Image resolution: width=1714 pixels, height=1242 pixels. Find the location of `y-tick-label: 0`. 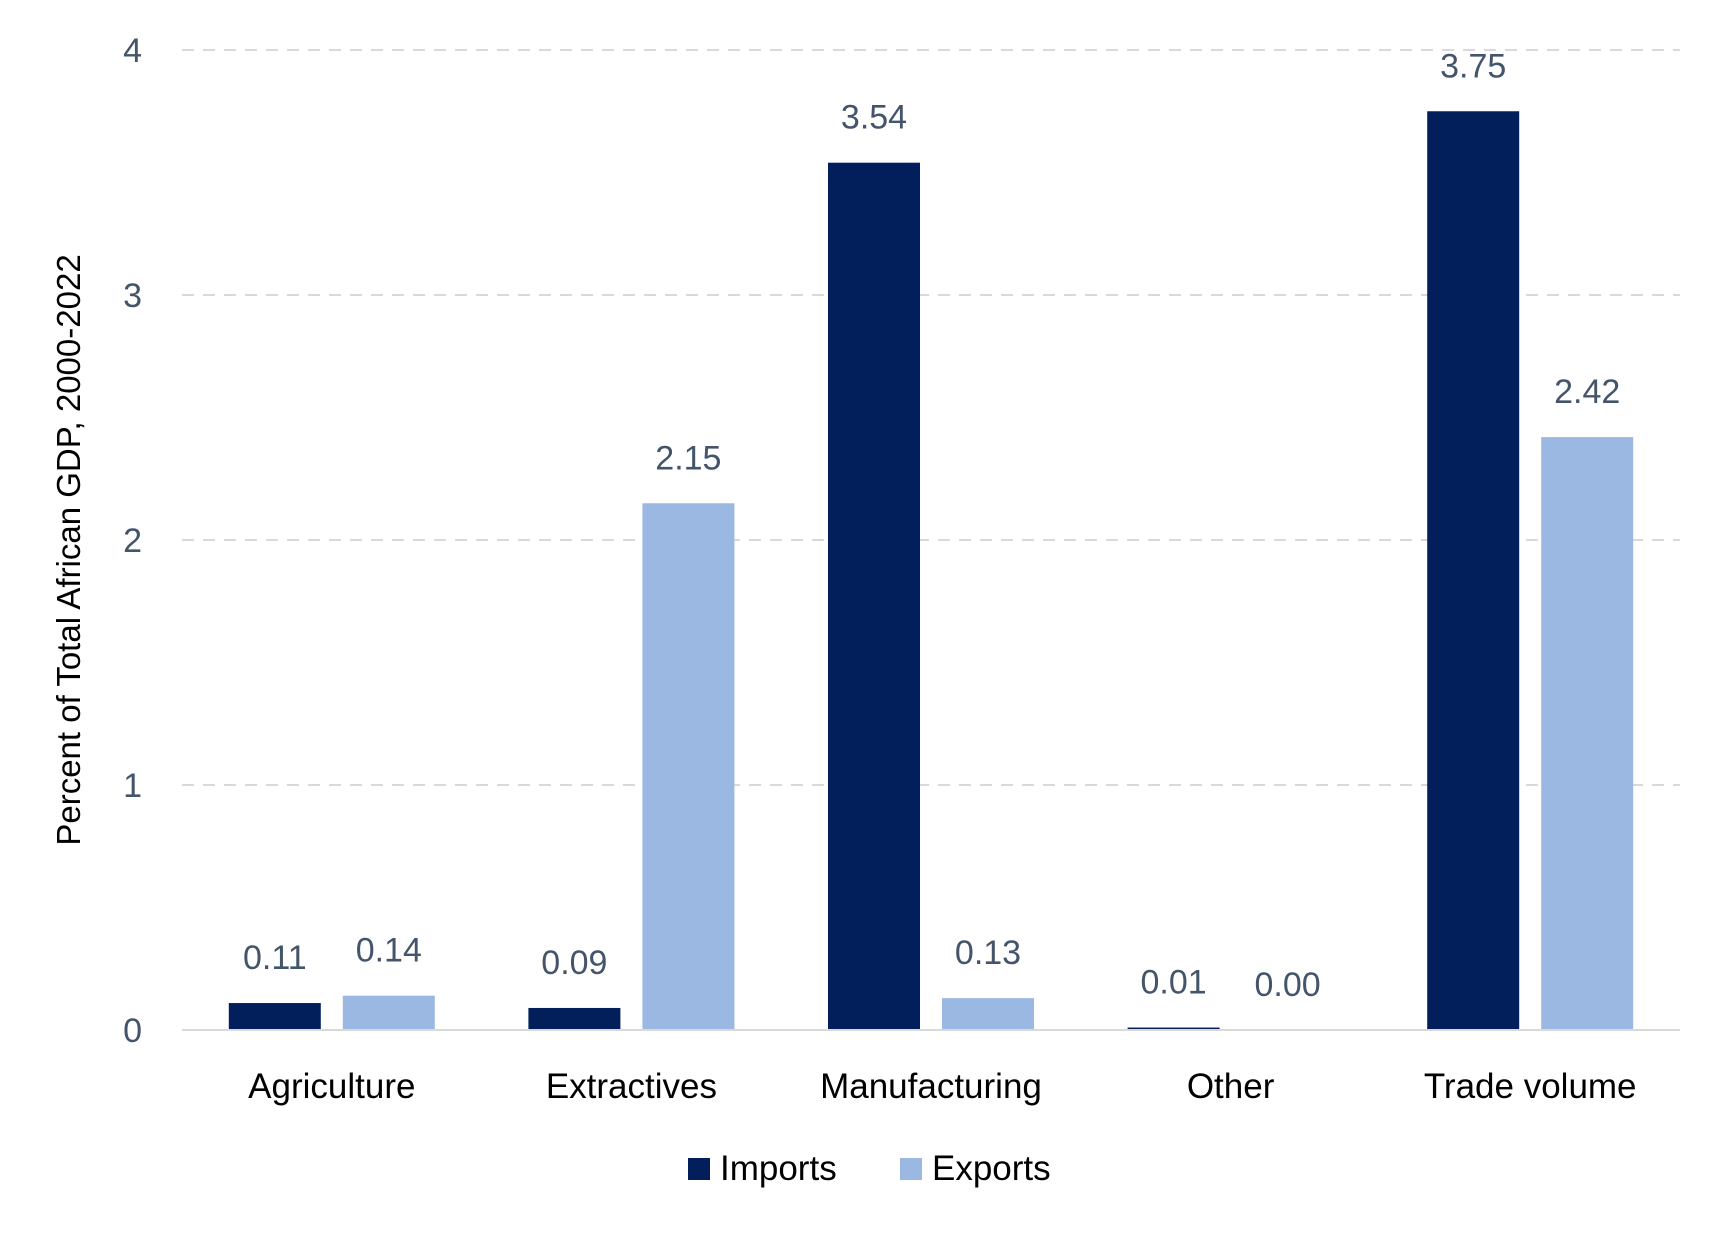

y-tick-label: 0 is located at coordinates (132, 1031).